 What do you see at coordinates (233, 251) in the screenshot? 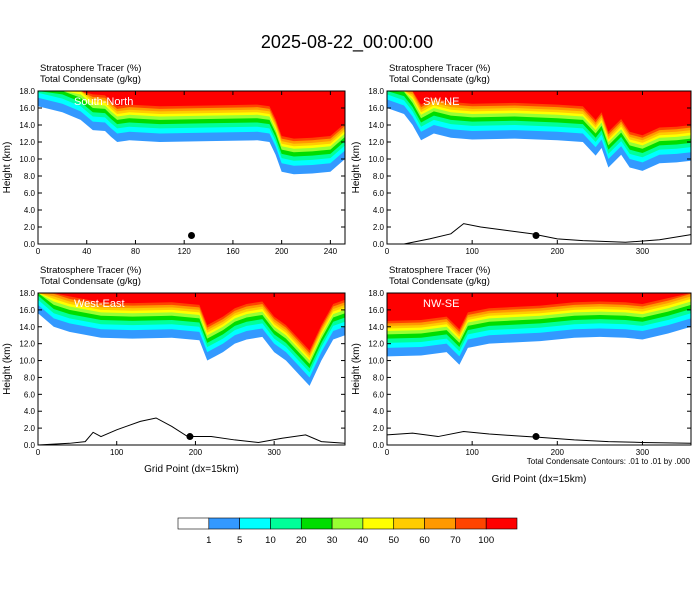
I see `x-tick-label: 160` at bounding box center [233, 251].